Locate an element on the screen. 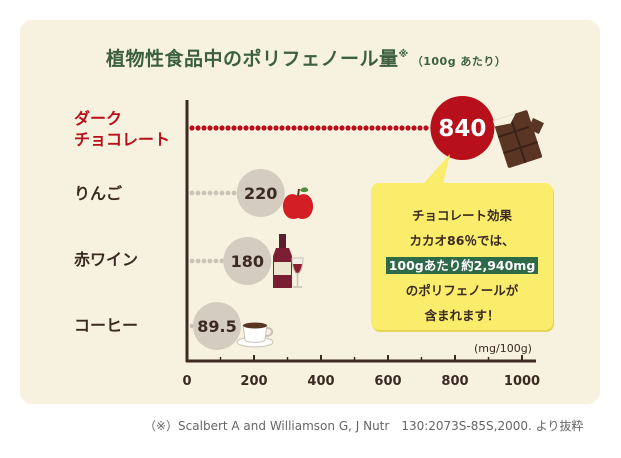 This screenshot has height=458, width=621. unit-label: (mg/100g) is located at coordinates (503, 348).